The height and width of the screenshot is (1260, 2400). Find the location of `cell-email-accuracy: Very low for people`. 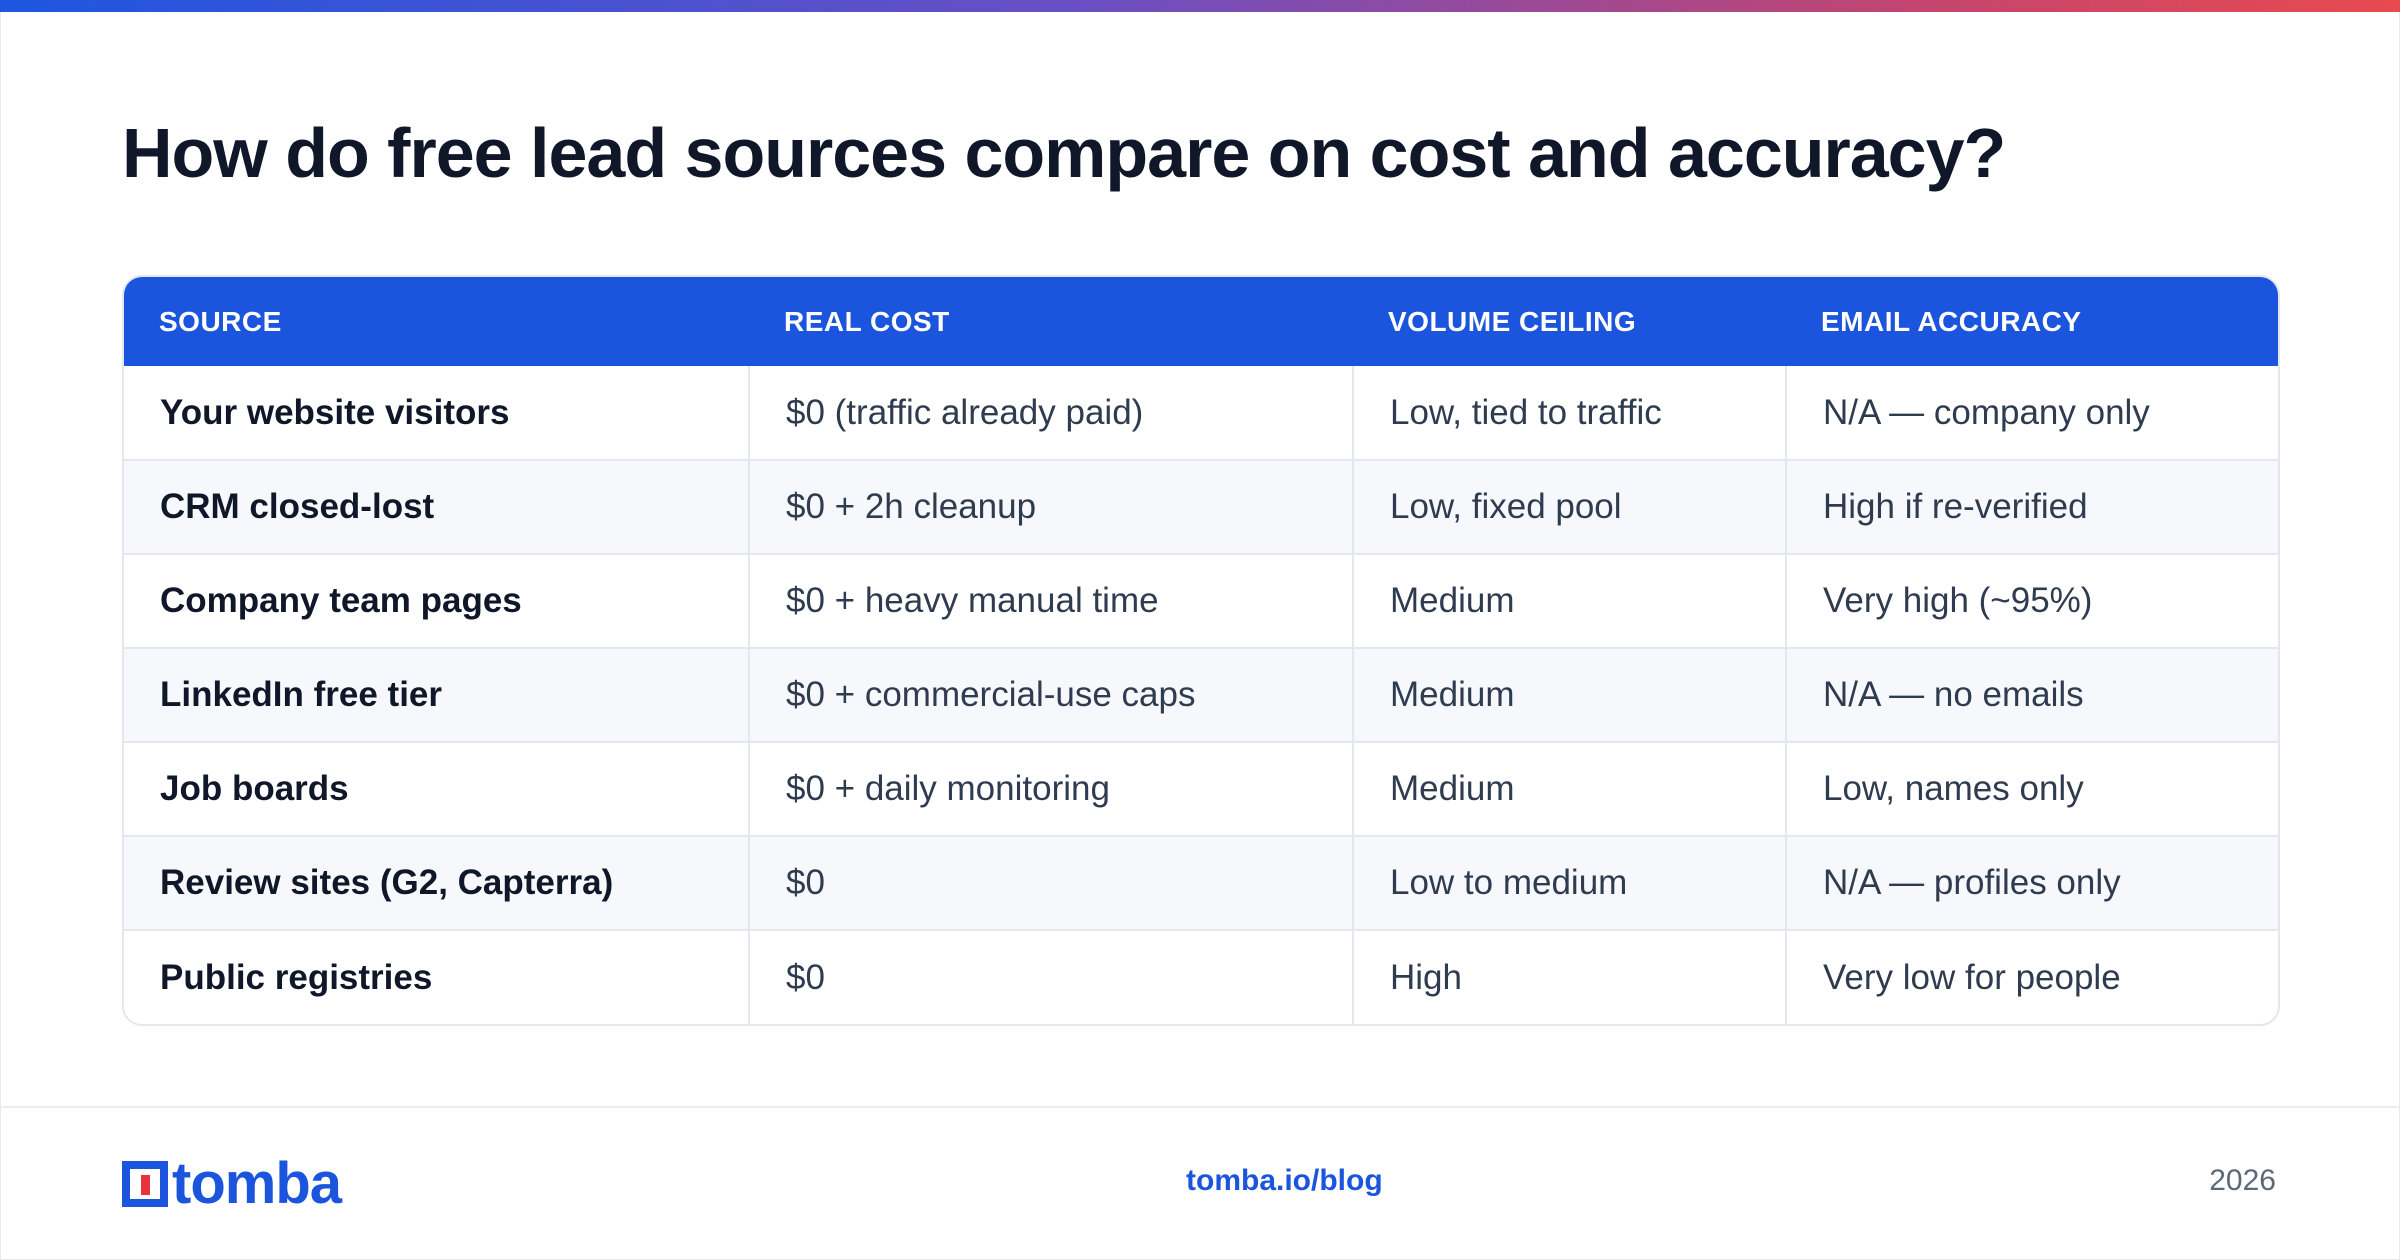

cell-email-accuracy: Very low for people is located at coordinates (2031, 976).